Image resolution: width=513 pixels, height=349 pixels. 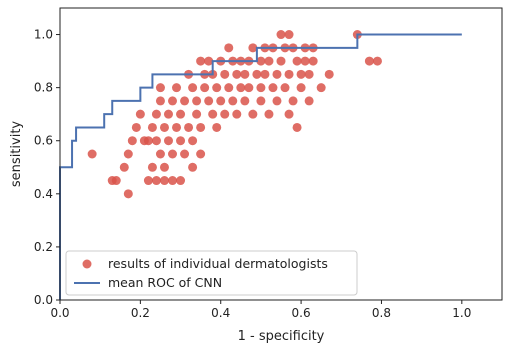 I want to click on x-axis-label: 1 - specificity, so click(x=281, y=336).